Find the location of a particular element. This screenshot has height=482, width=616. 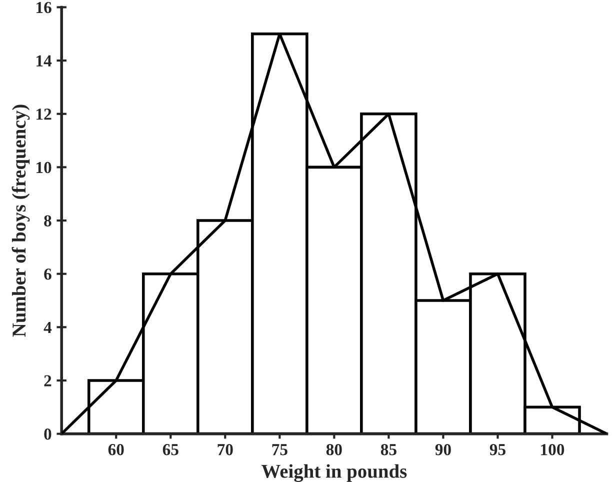

x-tick-label: 60 is located at coordinates (116, 450).